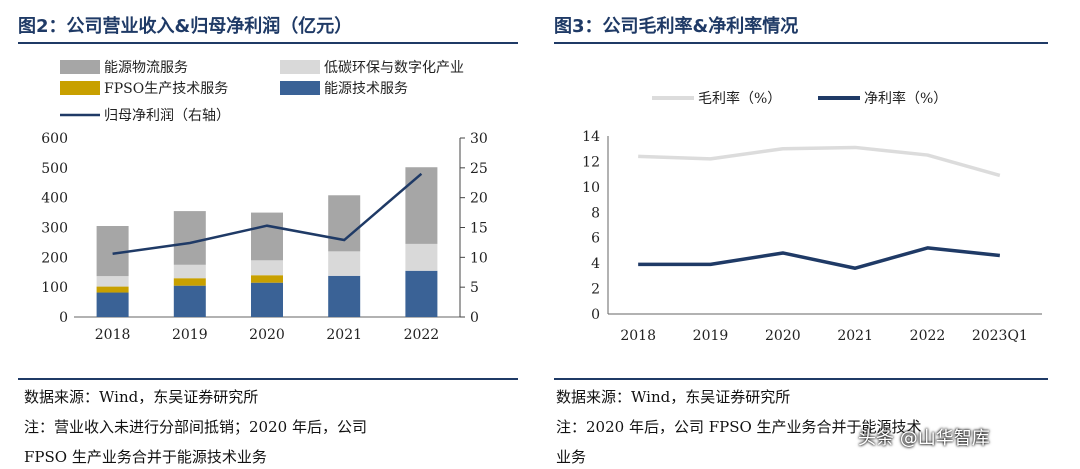 The height and width of the screenshot is (469, 1080). Describe the element at coordinates (474, 318) in the screenshot. I see `y2-tick-label: 0` at that location.